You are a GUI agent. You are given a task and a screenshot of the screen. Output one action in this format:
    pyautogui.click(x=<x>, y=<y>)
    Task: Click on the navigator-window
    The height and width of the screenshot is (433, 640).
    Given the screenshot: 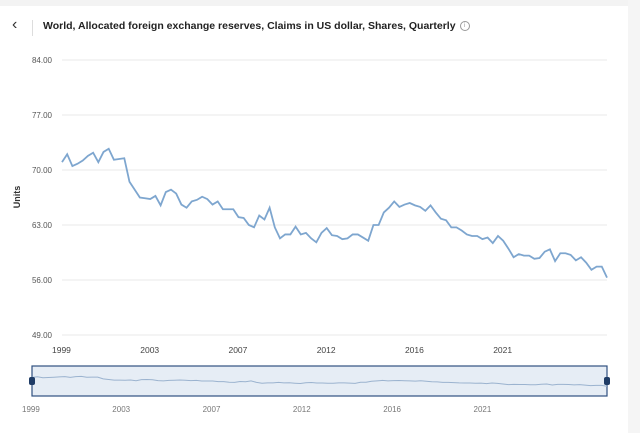 What is the action you would take?
    pyautogui.click(x=319, y=381)
    